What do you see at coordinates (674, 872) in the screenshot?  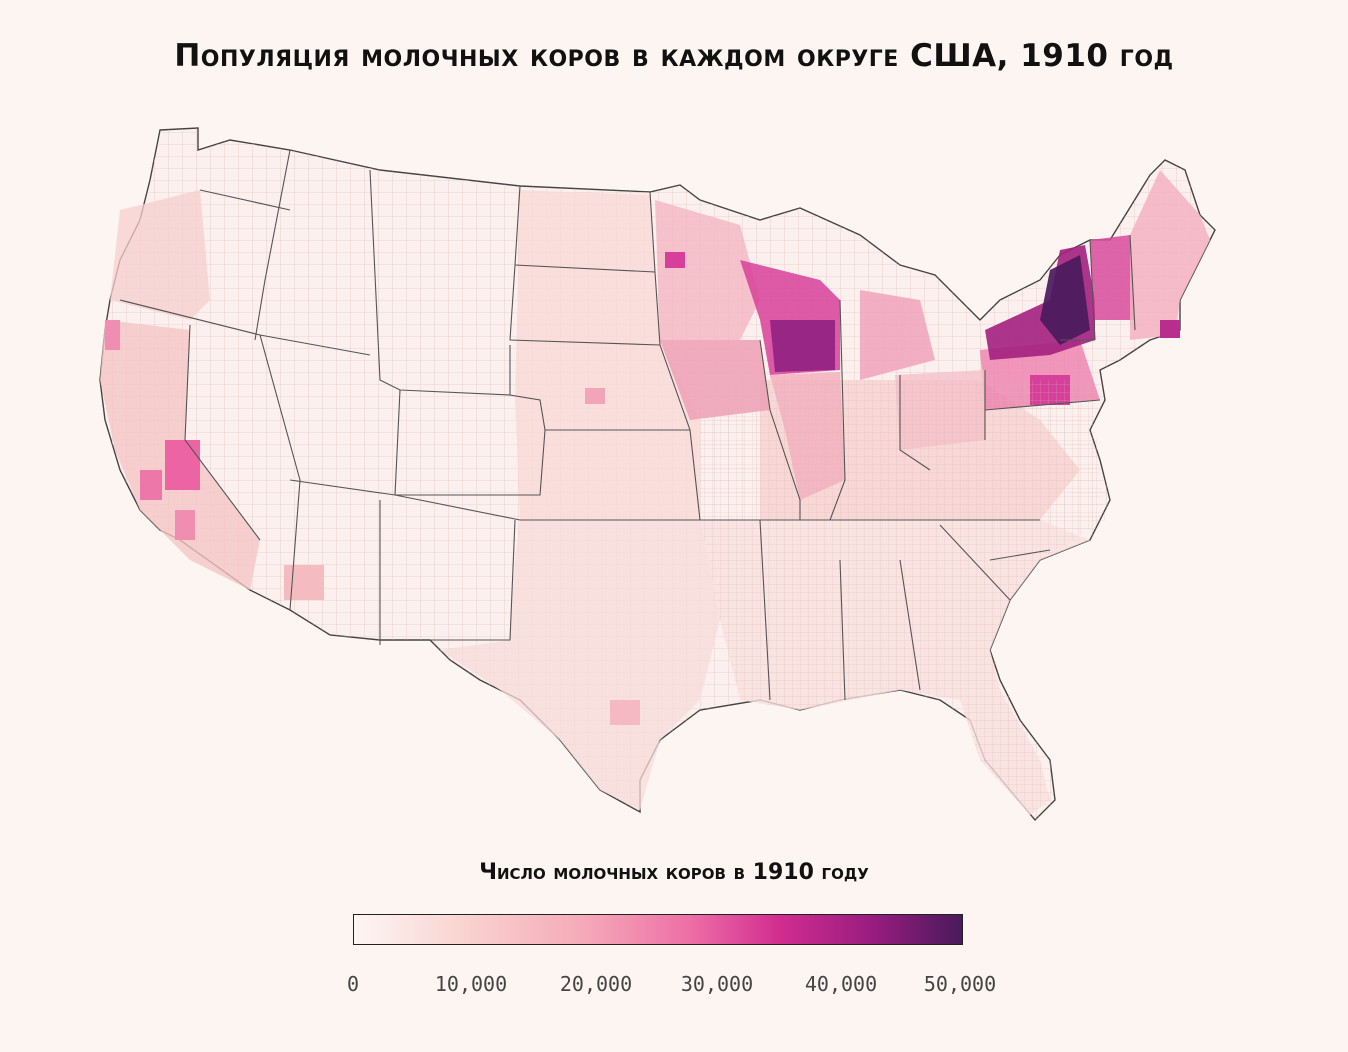 I see `legend-title: Число молочных коров в 1910 году` at bounding box center [674, 872].